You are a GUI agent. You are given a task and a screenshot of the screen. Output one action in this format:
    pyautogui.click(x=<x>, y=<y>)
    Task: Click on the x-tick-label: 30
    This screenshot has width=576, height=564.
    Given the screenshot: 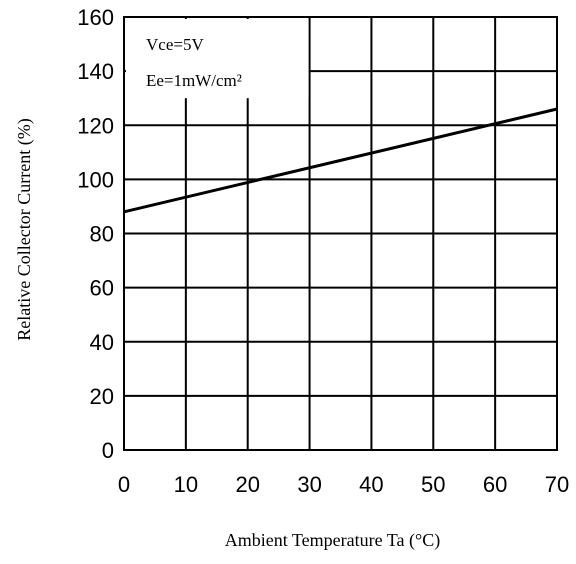 What is the action you would take?
    pyautogui.click(x=309, y=484)
    